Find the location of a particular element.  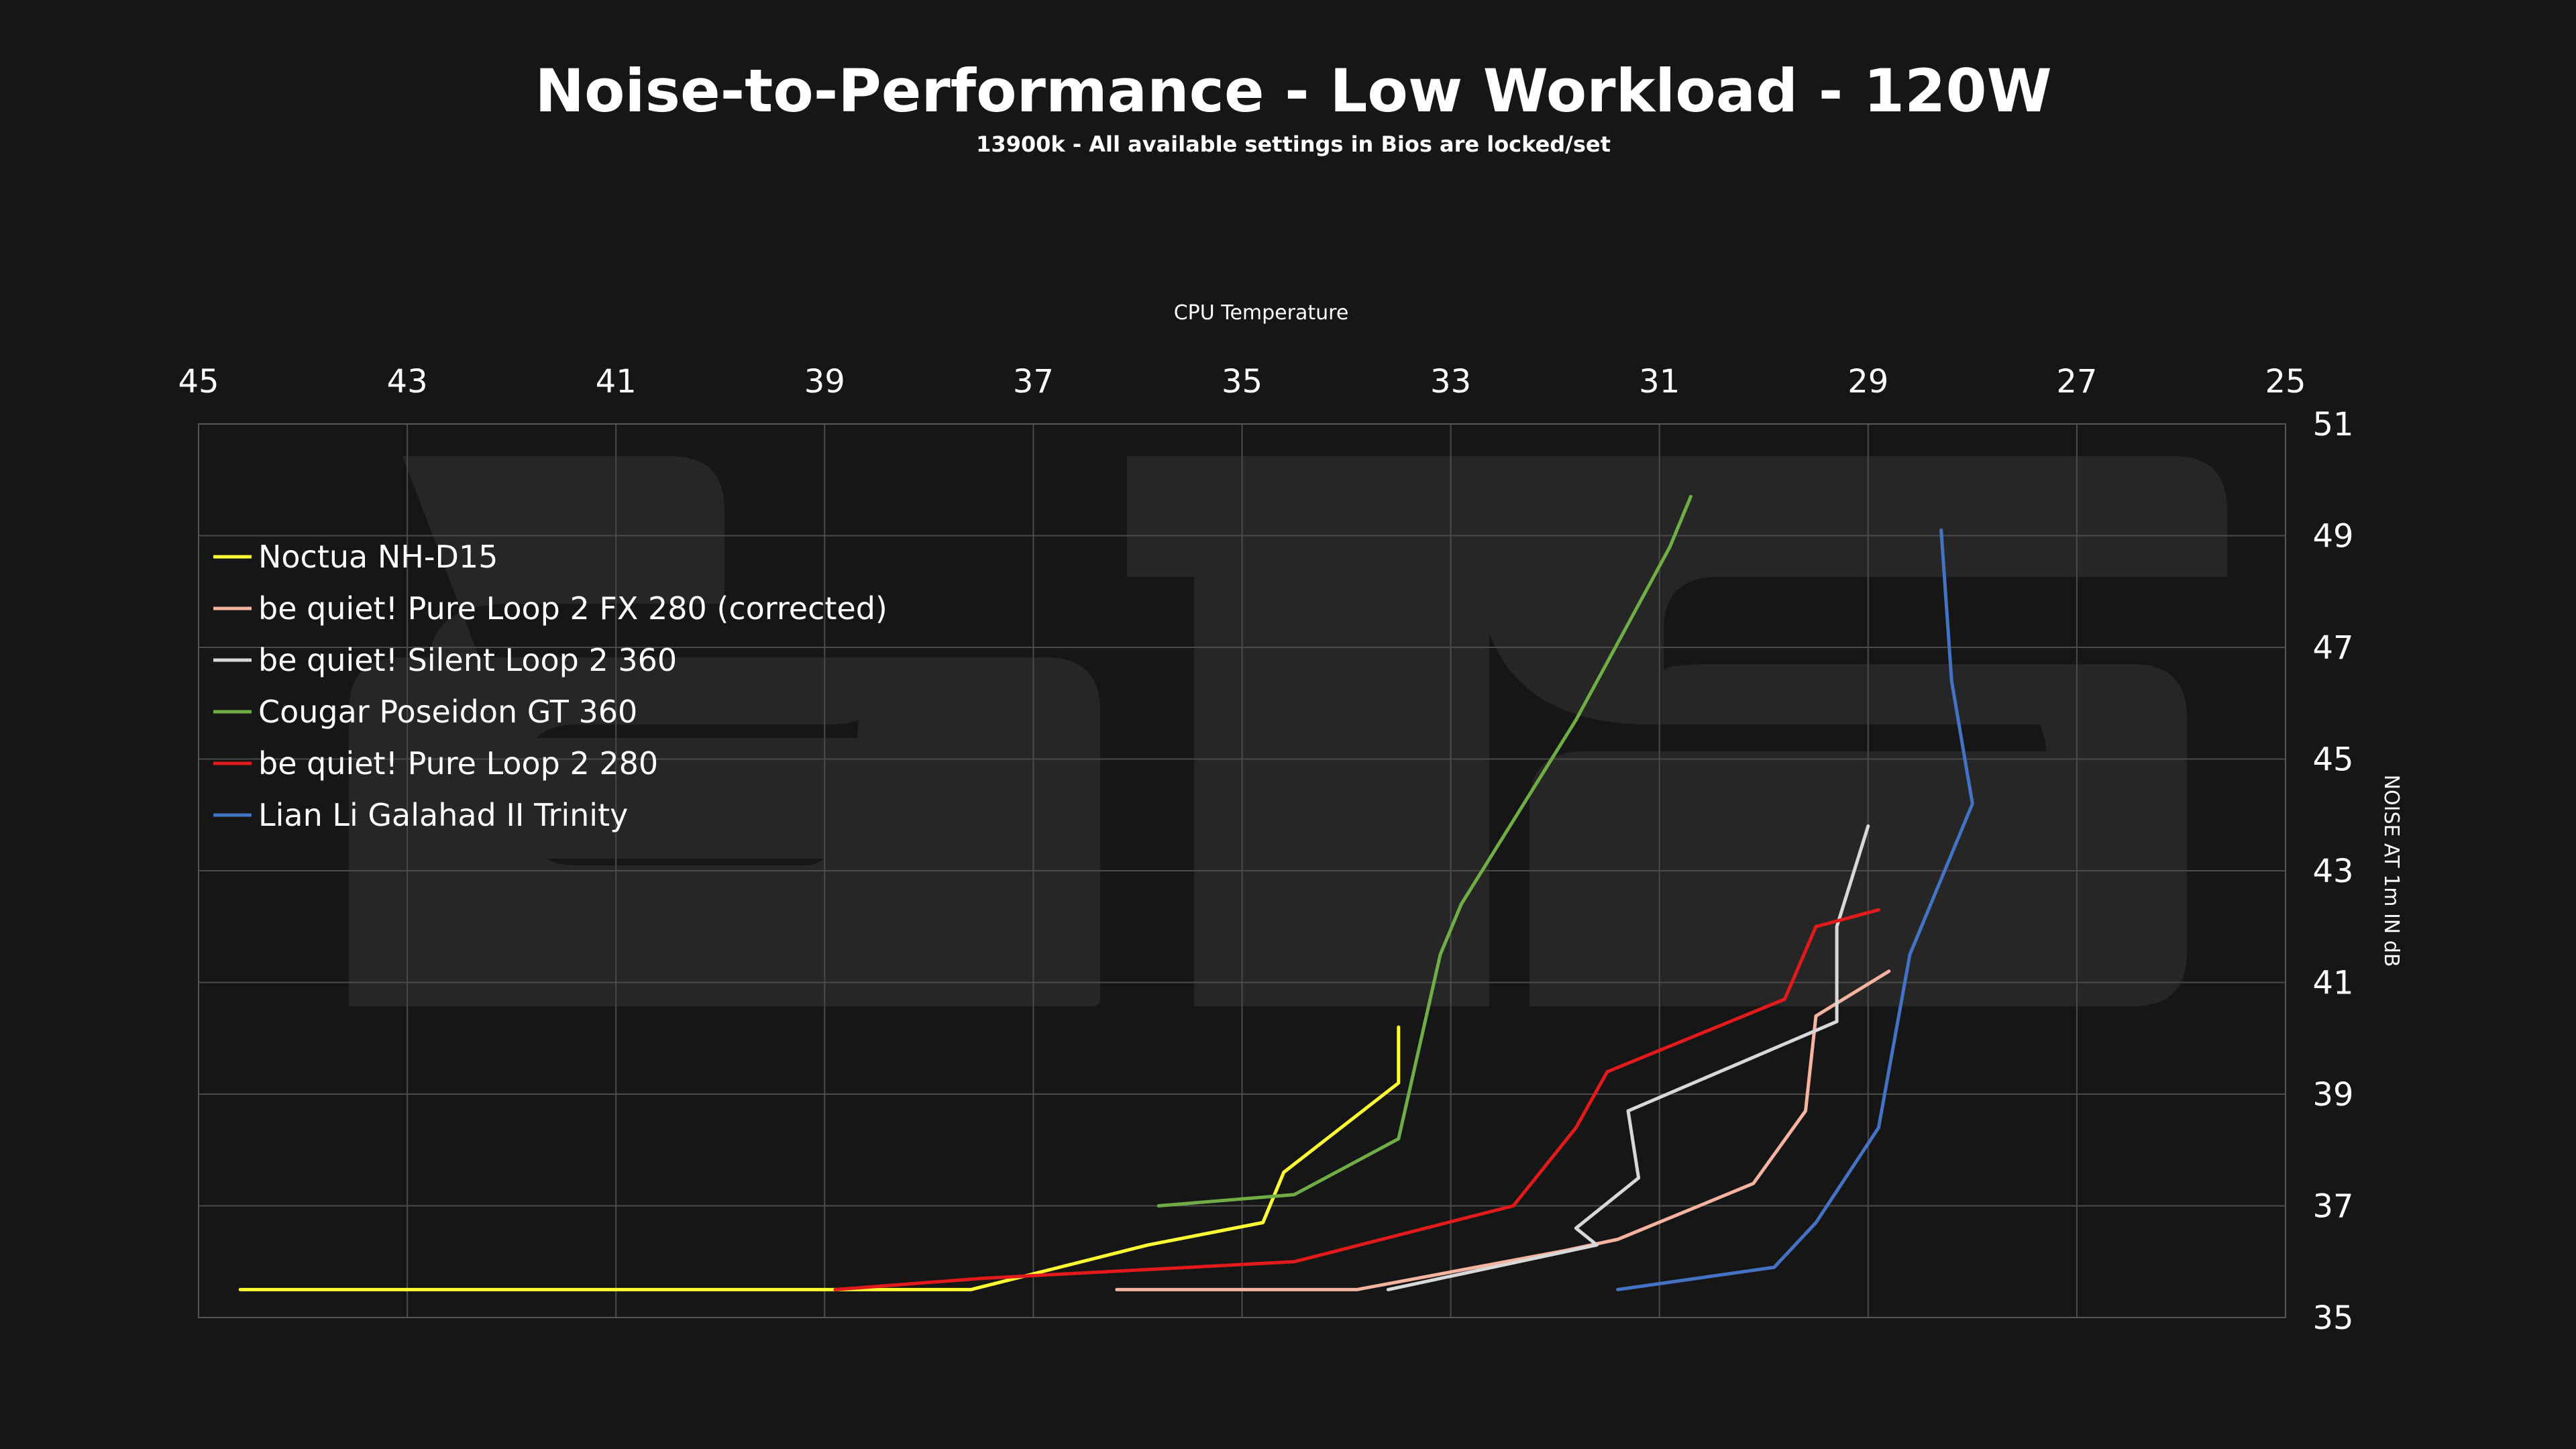

y-tick-label: 49 is located at coordinates (2332, 536).